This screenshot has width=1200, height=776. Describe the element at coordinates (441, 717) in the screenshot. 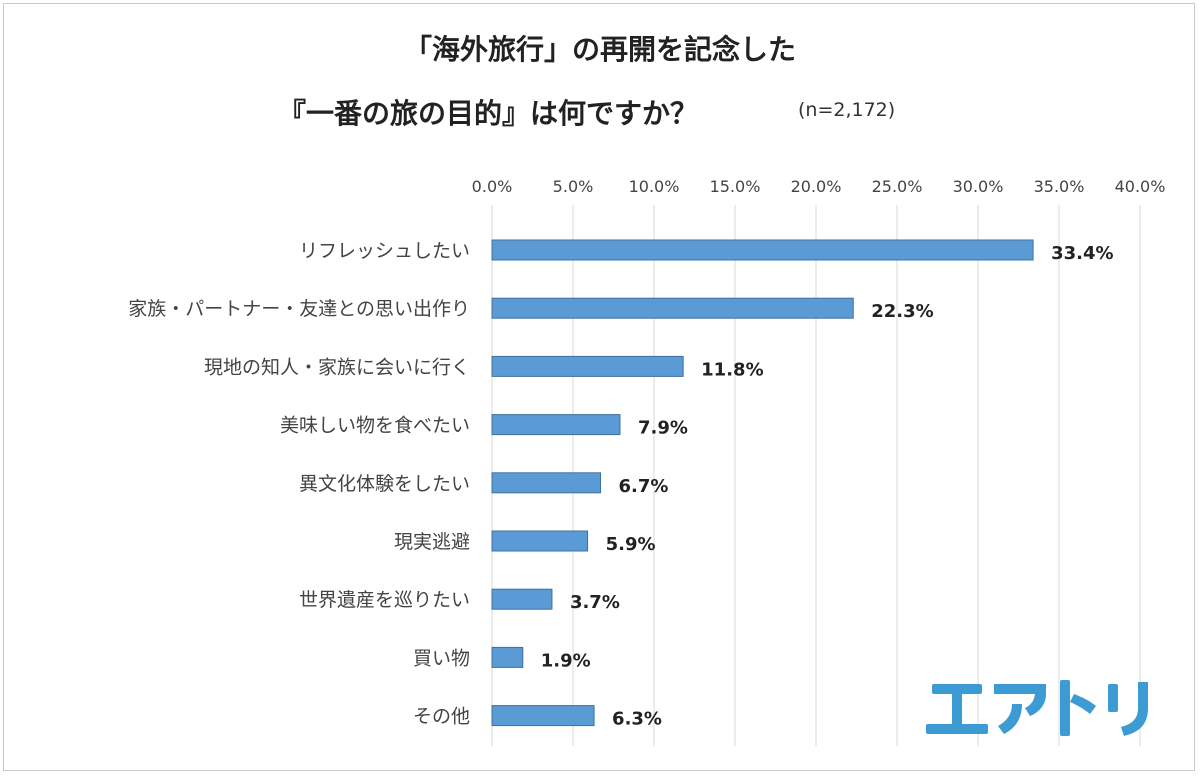

I see `category-label: その他` at that location.